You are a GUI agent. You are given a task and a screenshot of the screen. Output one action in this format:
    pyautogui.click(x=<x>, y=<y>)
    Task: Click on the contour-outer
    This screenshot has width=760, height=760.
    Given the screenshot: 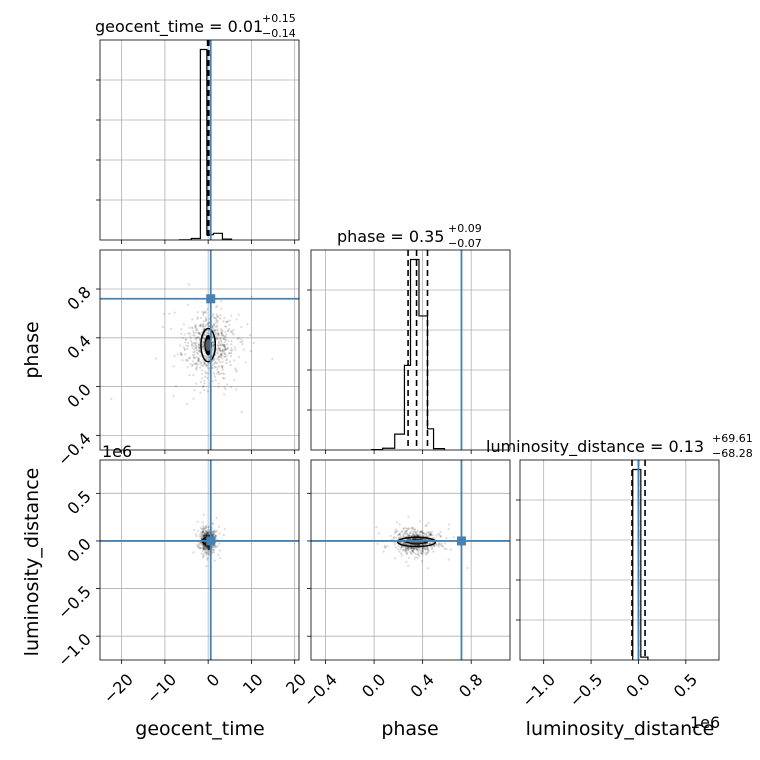 What is the action you would take?
    pyautogui.click(x=416, y=542)
    